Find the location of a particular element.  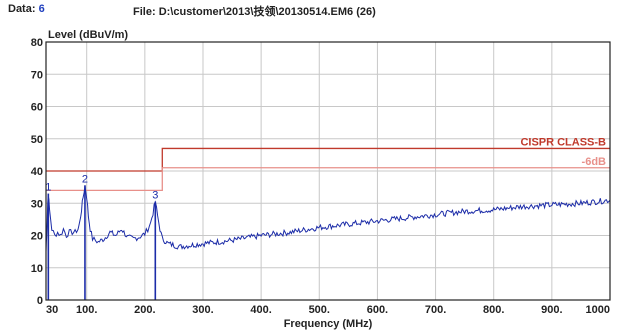

y-tick-label-5: 50 is located at coordinates (37, 140).